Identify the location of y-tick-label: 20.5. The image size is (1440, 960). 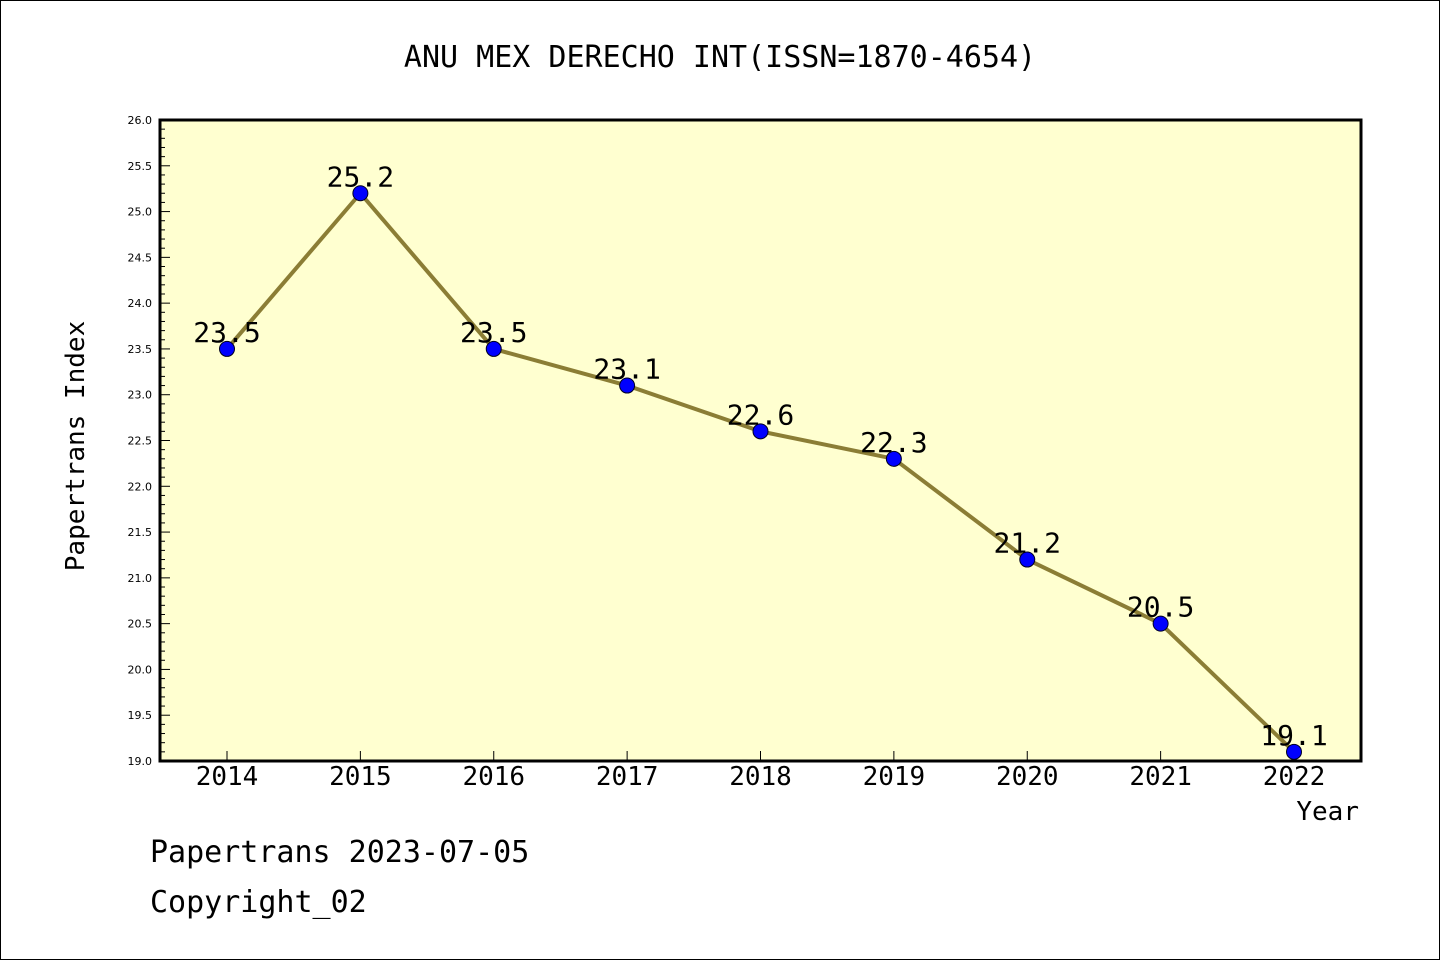
(140, 624).